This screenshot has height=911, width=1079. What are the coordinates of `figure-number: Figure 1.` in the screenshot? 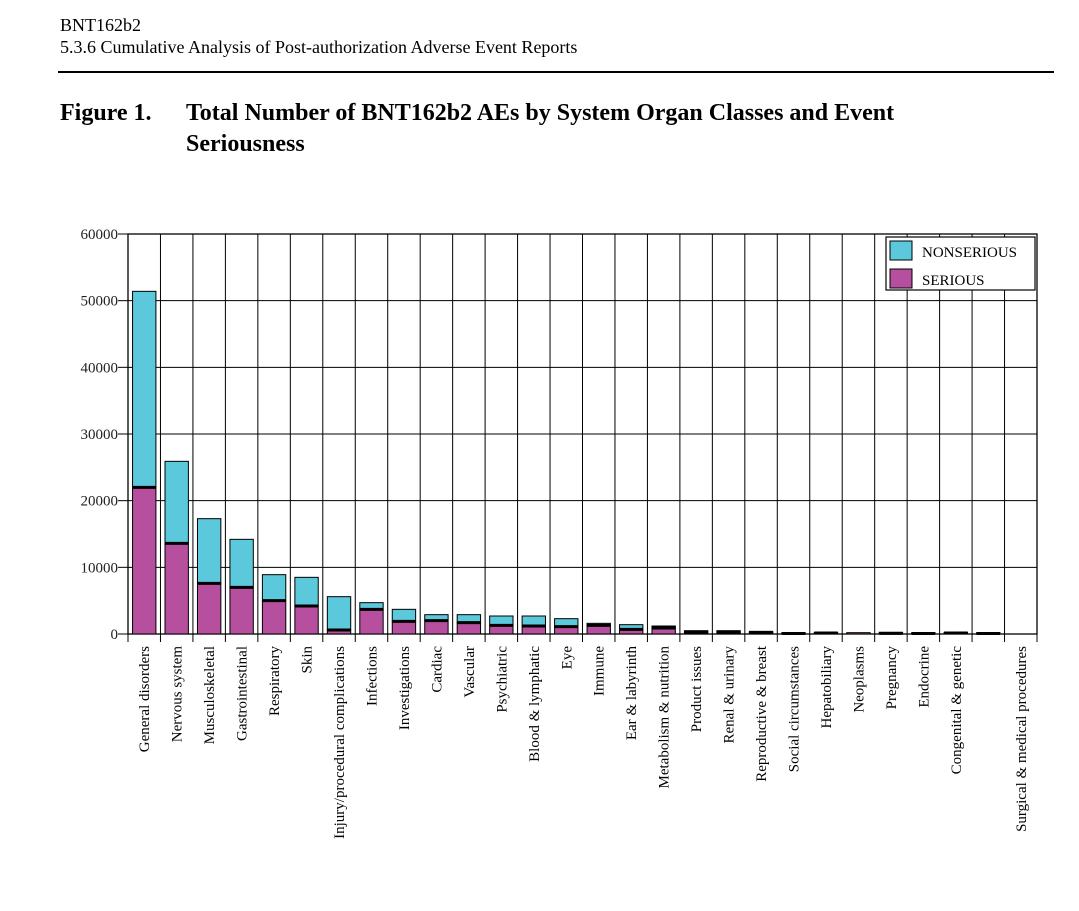 It's located at (106, 113).